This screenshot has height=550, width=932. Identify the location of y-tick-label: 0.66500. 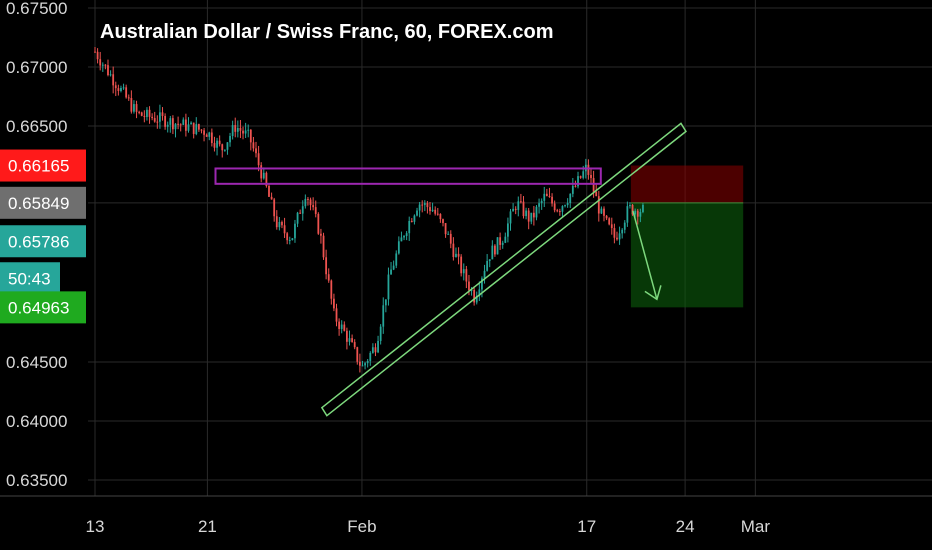
(36, 126).